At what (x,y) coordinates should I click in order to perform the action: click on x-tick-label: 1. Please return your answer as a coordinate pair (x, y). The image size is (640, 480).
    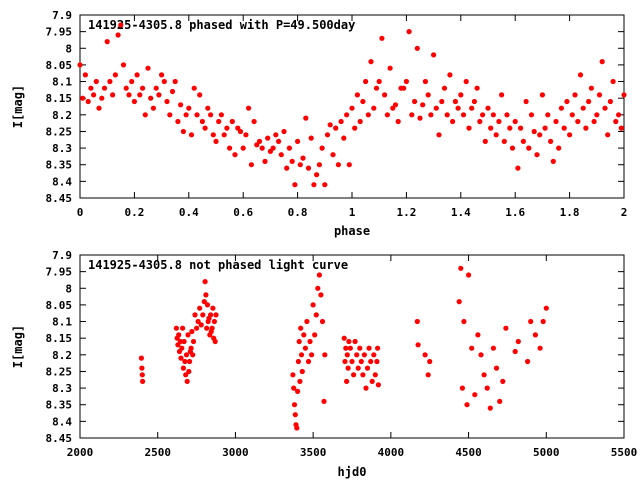
    Looking at the image, I should click on (352, 212).